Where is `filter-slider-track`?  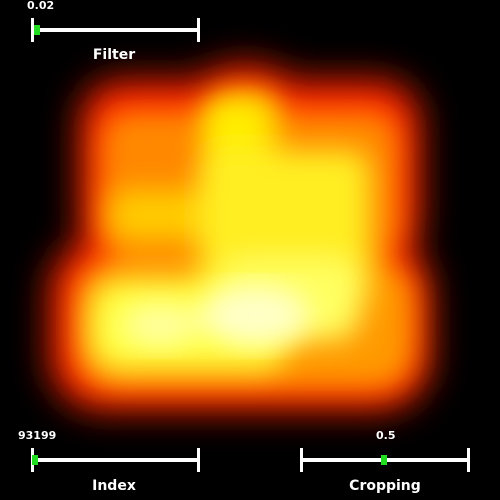 filter-slider-track is located at coordinates (115, 30).